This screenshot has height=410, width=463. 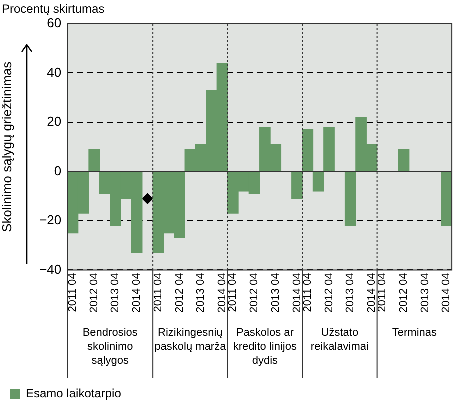 What do you see at coordinates (54, 72) in the screenshot?
I see `y-tick-label: 40` at bounding box center [54, 72].